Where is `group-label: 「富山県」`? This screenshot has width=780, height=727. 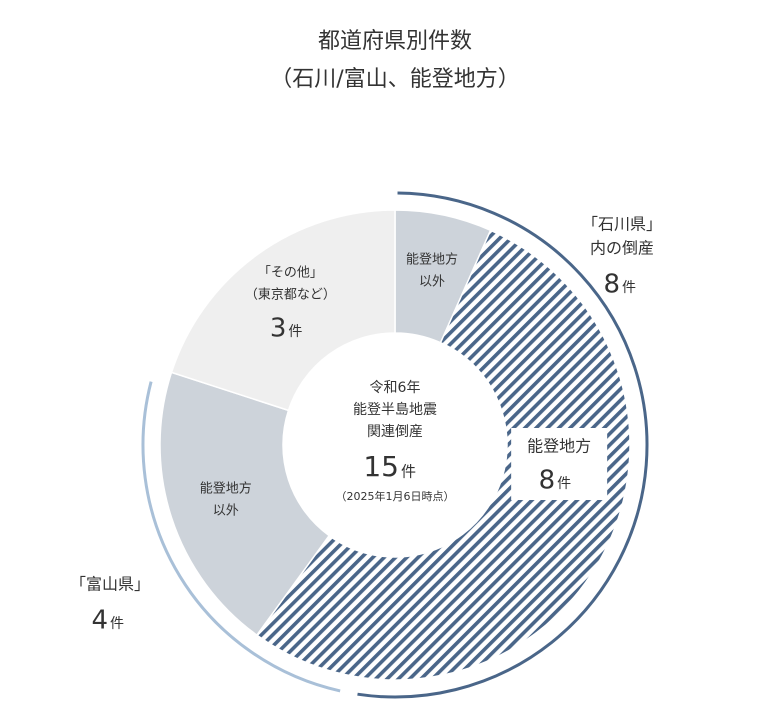
group-label: 「富山県」 is located at coordinates (110, 584).